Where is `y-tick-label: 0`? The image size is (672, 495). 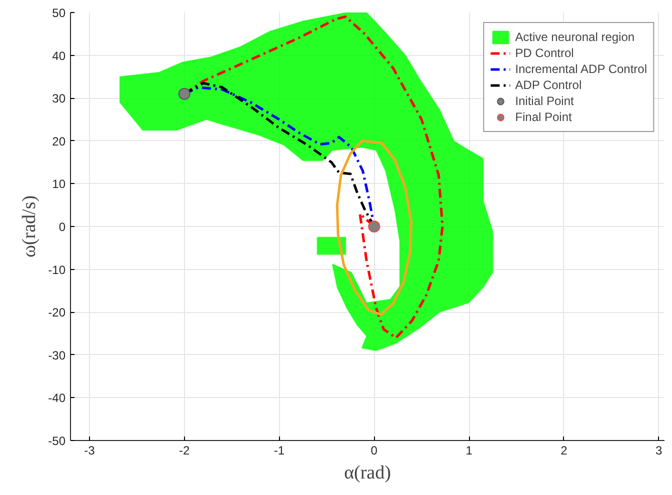 y-tick-label: 0 is located at coordinates (62, 227).